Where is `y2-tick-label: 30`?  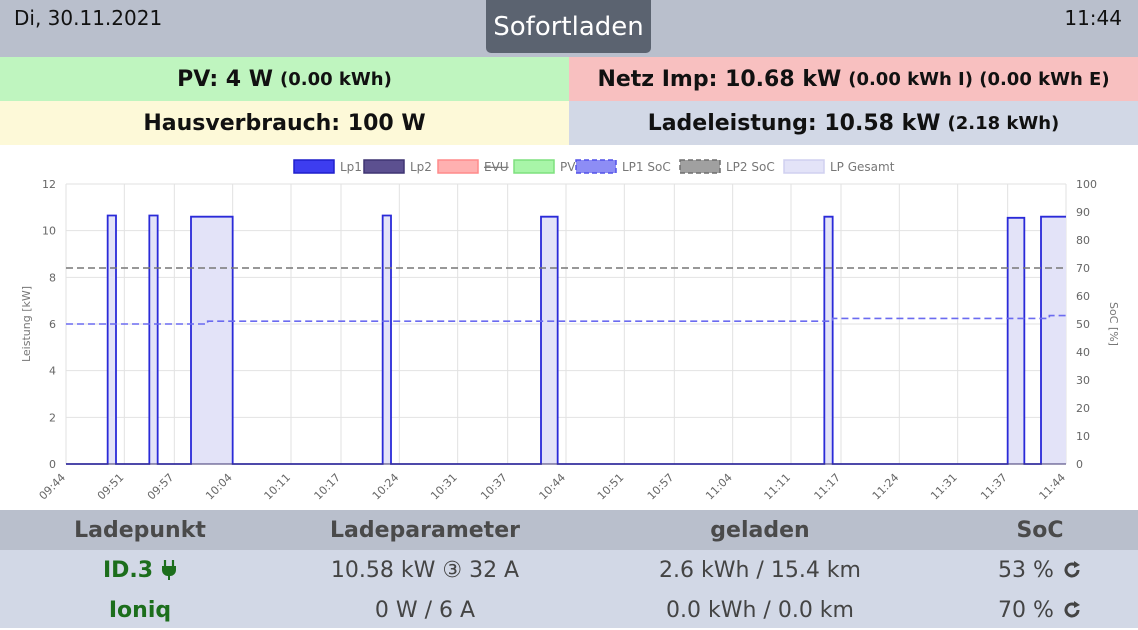 y2-tick-label: 30 is located at coordinates (1083, 380).